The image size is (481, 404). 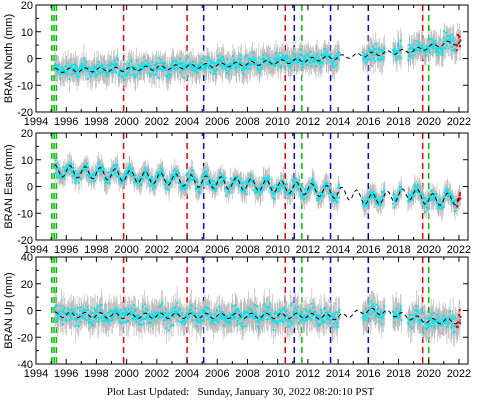 What do you see at coordinates (257, 57) in the screenshot?
I see `model-curve` at bounding box center [257, 57].